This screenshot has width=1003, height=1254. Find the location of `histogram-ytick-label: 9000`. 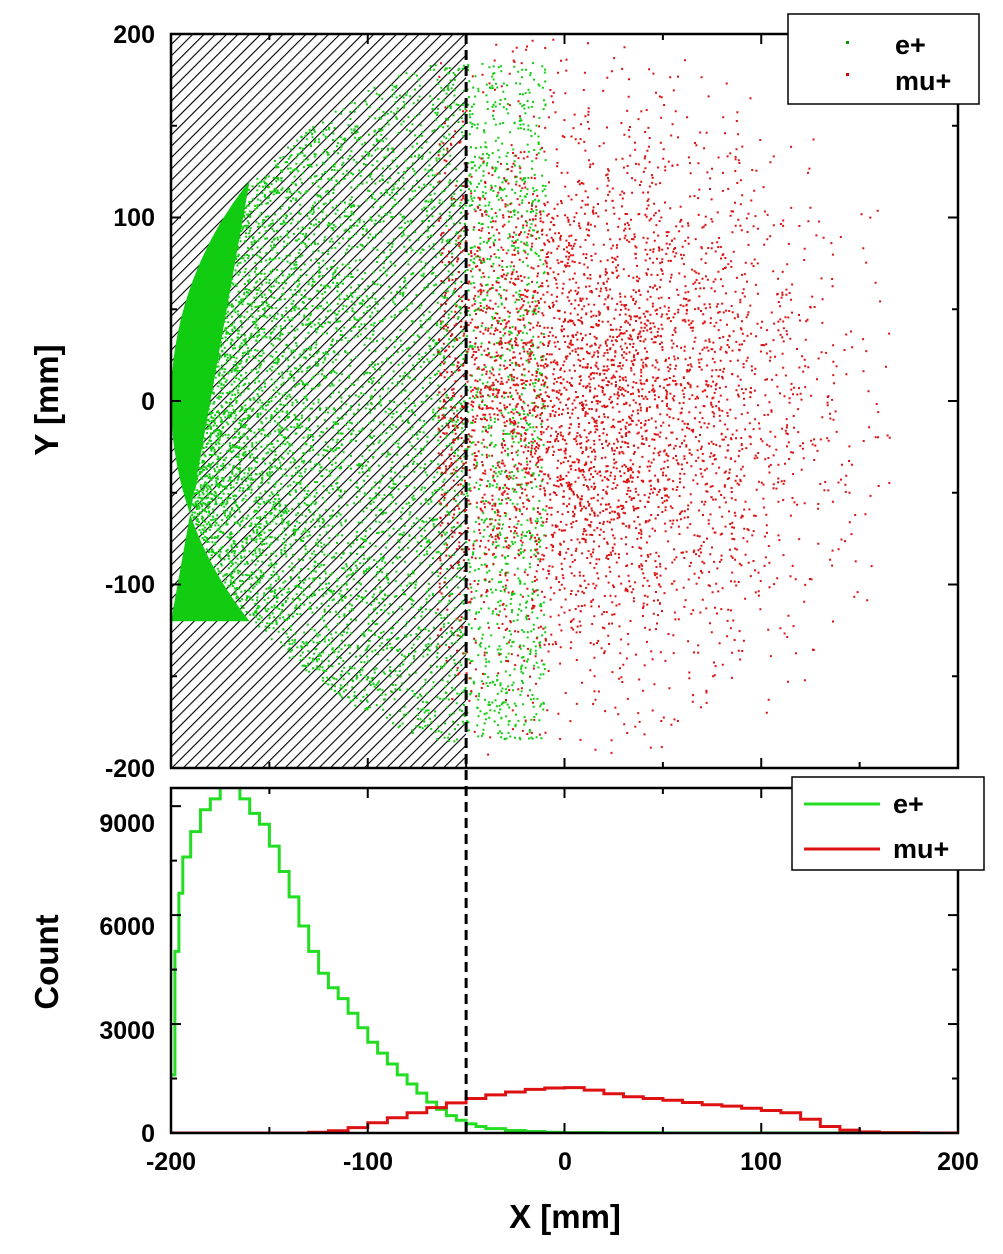

histogram-ytick-label: 9000 is located at coordinates (127, 824).